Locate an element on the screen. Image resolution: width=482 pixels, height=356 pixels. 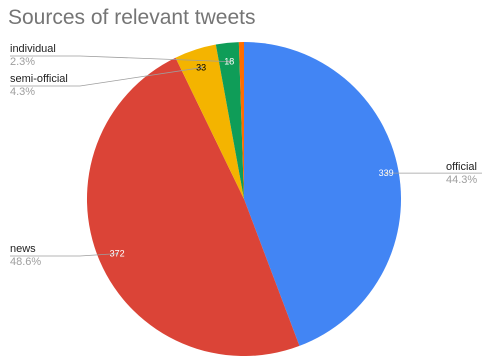
value-label-semi-official: 33 is located at coordinates (201, 68).